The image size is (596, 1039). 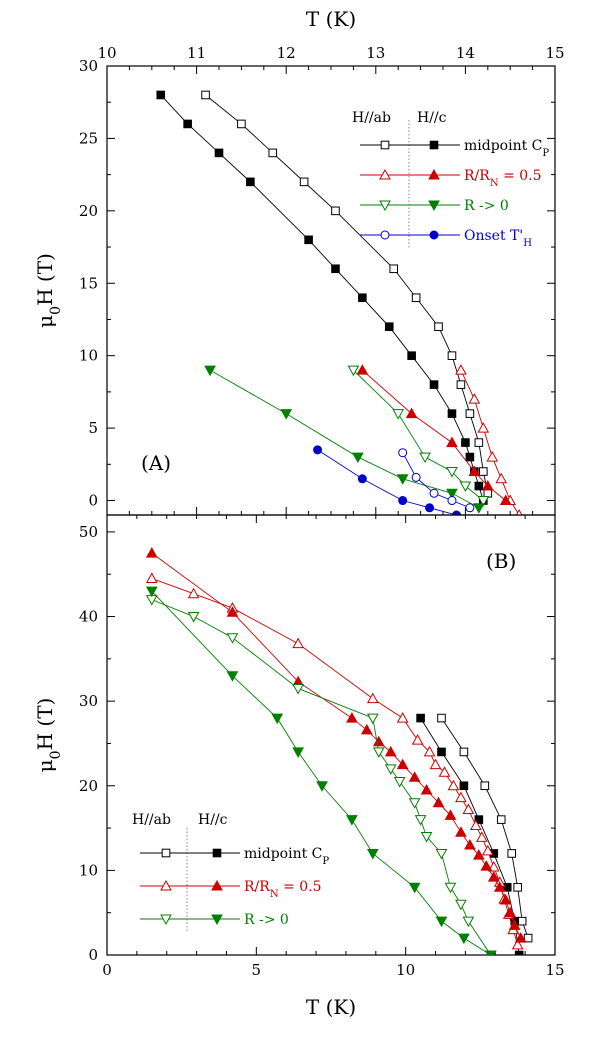 What do you see at coordinates (213, 820) in the screenshot?
I see `legend-col-header: H//c` at bounding box center [213, 820].